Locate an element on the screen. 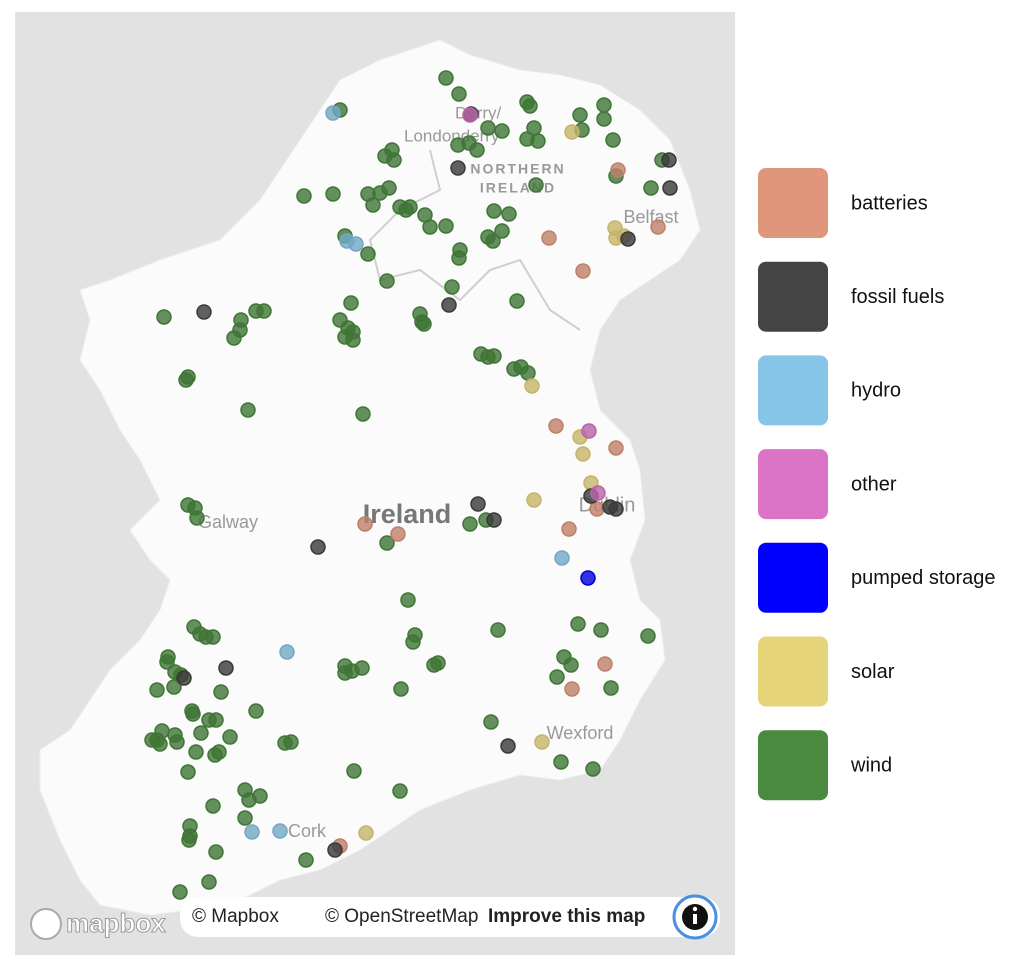 The height and width of the screenshot is (970, 1028). legend-label: wind is located at coordinates (871, 765).